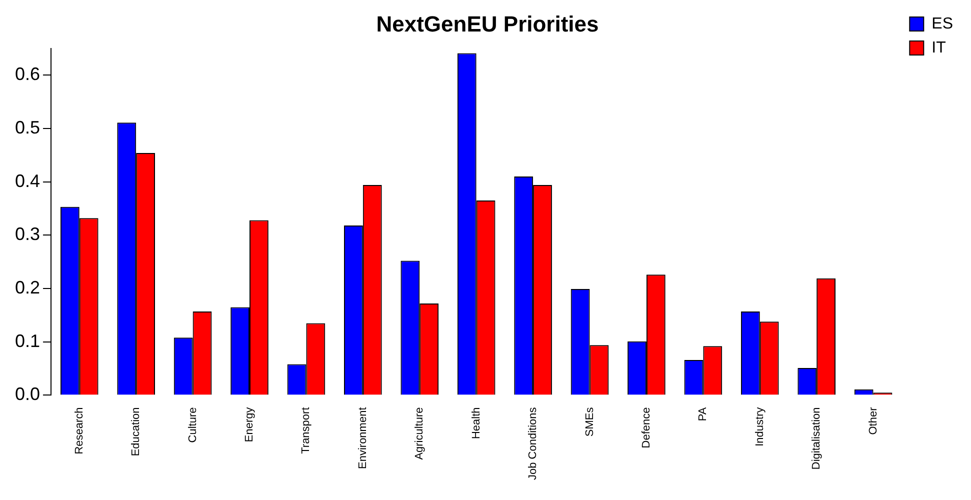  Describe the element at coordinates (27, 394) in the screenshot. I see `y-tick-label: 0.0` at that location.